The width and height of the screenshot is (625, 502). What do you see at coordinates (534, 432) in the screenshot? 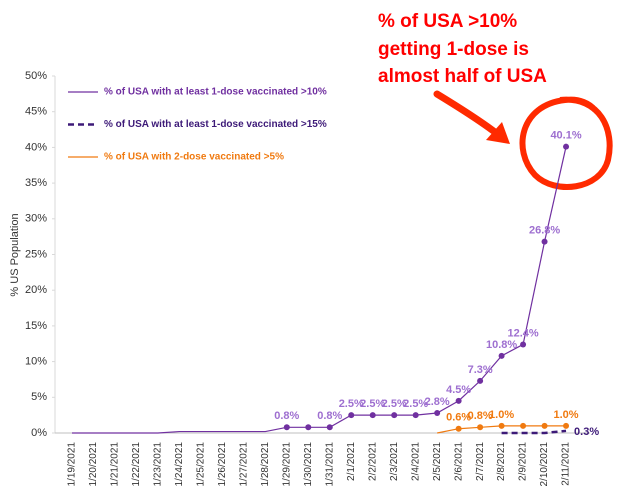
I see `series-line` at bounding box center [534, 432].